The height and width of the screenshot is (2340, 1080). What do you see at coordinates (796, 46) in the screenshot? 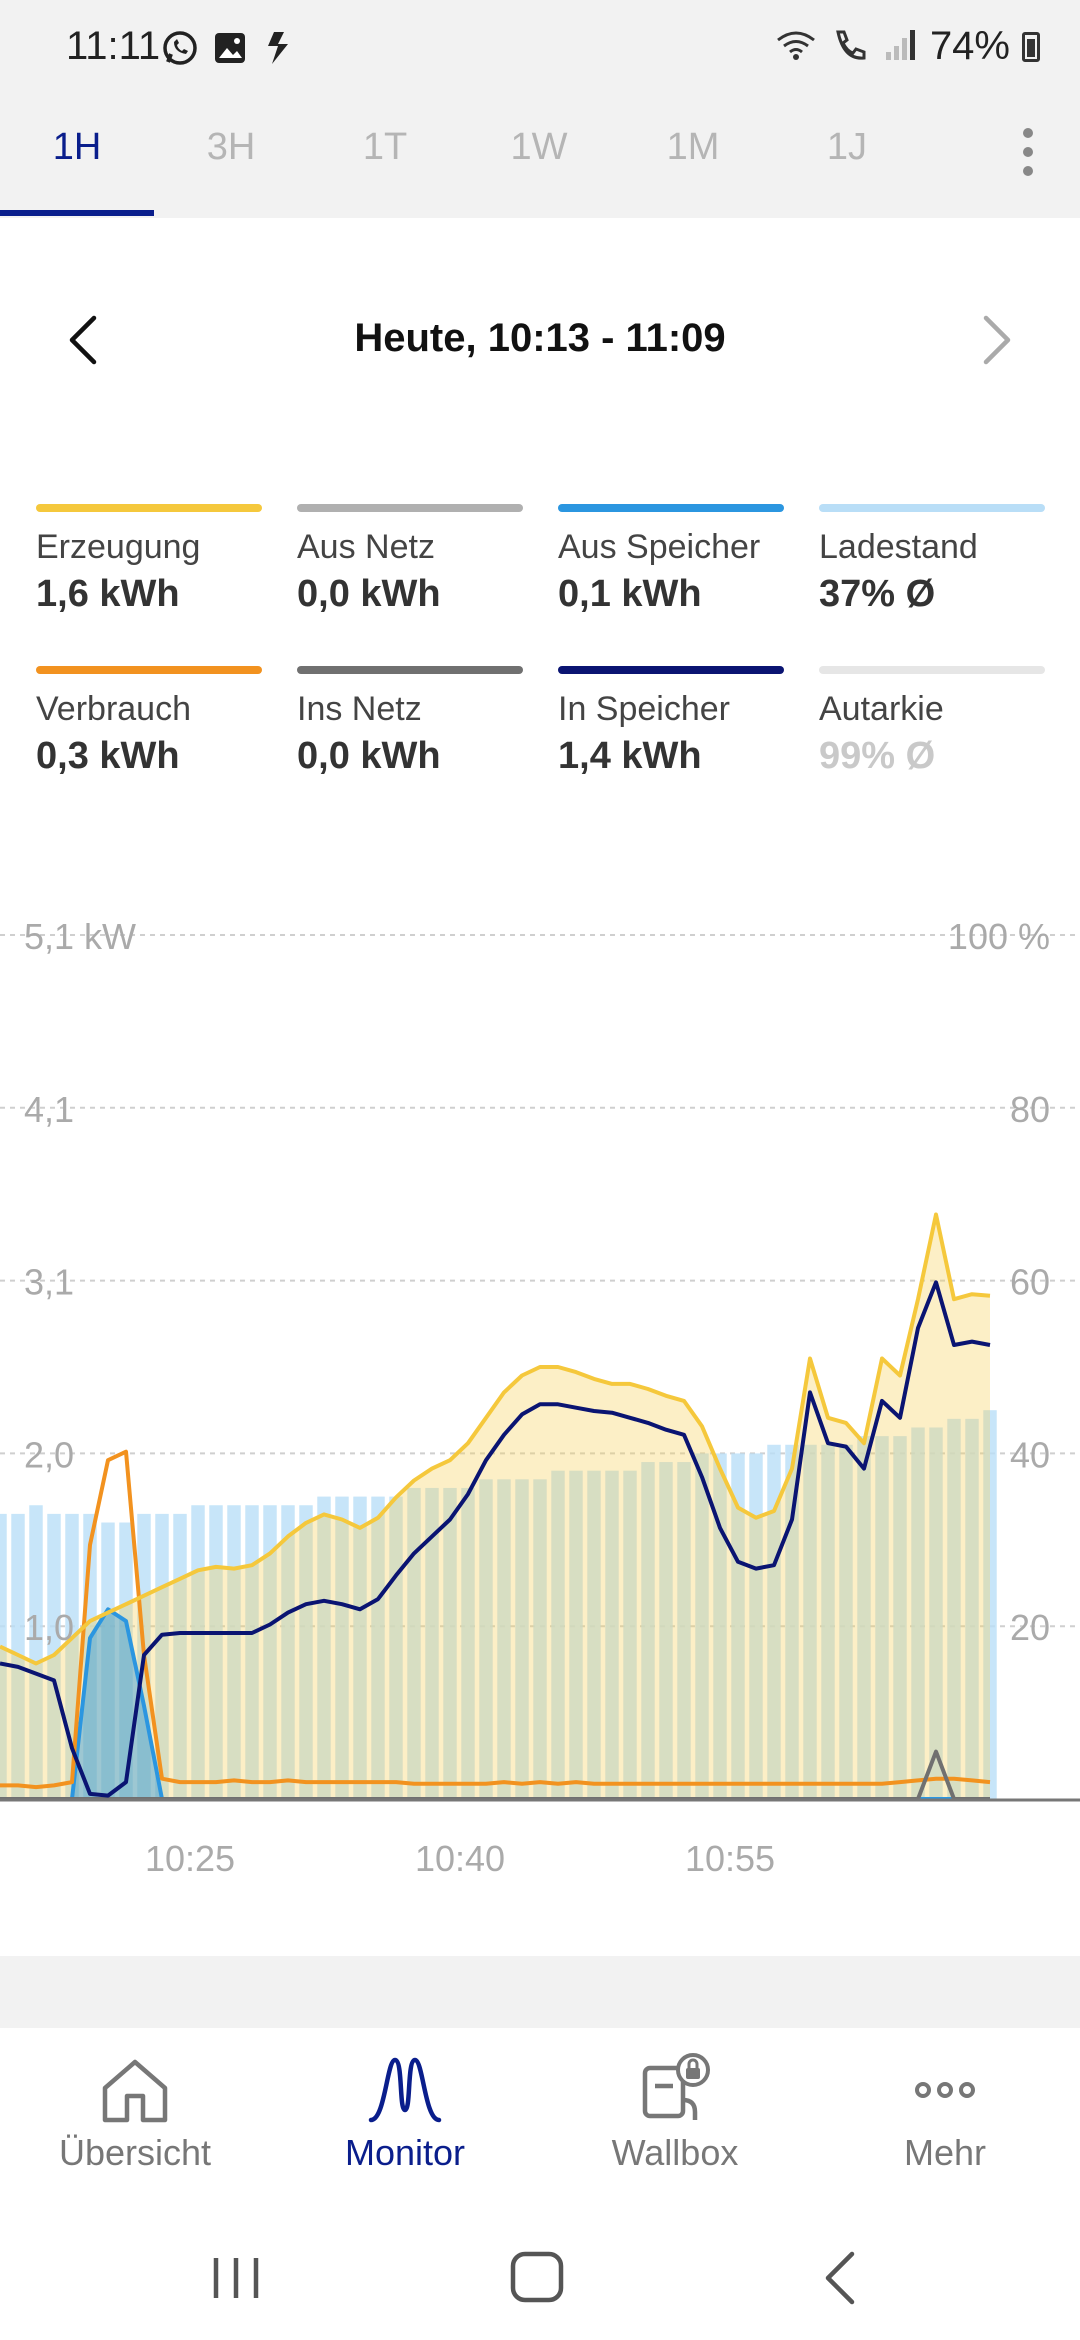
I see `wifi-icon` at bounding box center [796, 46].